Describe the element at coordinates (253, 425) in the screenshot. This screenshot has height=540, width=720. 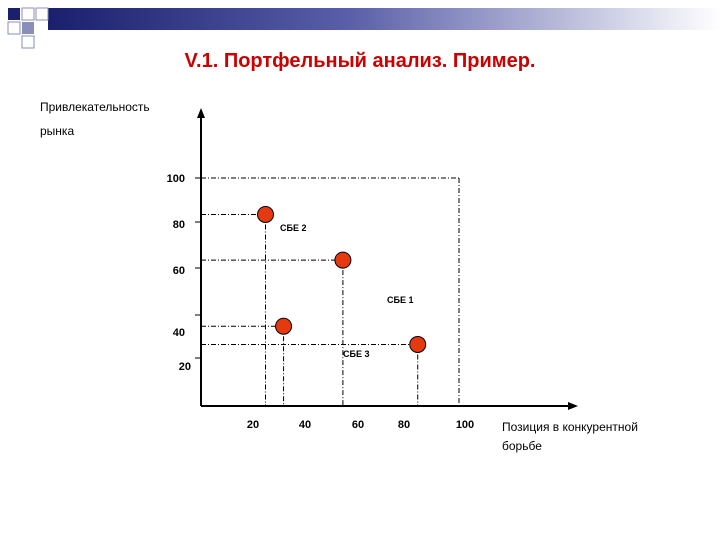
I see `x-tick-label: 20` at that location.